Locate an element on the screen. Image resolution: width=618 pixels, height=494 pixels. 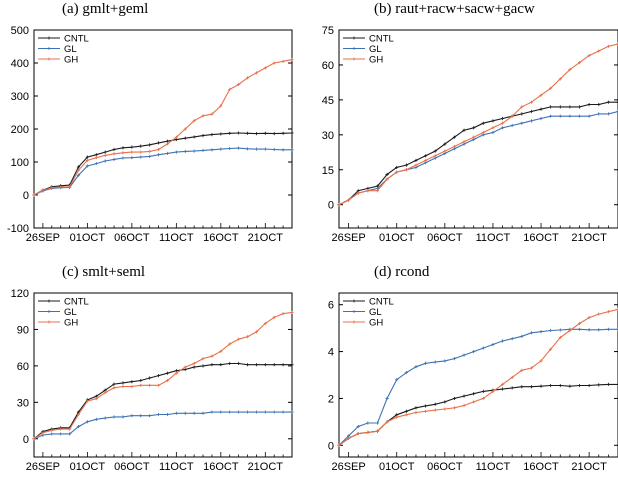
y-tick-label: 30 is located at coordinates (328, 136).